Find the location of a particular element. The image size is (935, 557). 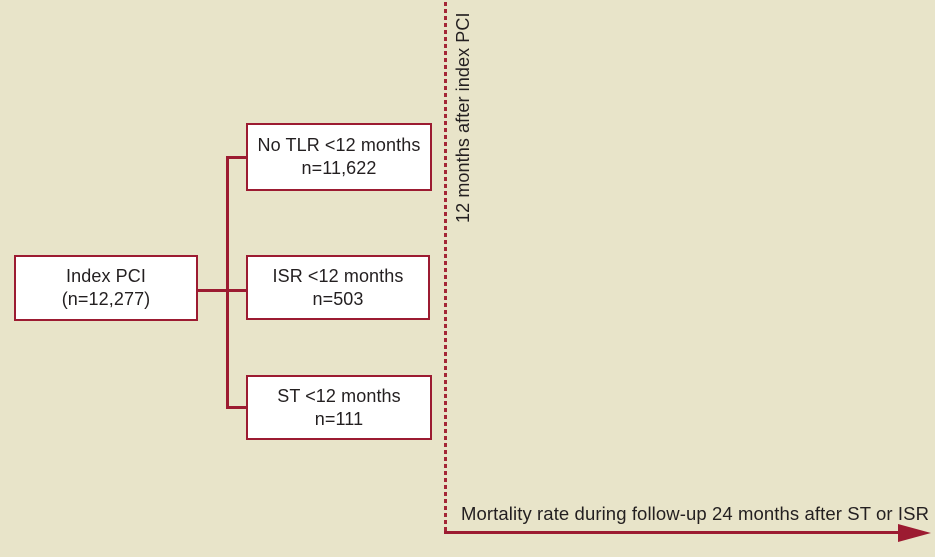

st-count: n=111 is located at coordinates (339, 418).